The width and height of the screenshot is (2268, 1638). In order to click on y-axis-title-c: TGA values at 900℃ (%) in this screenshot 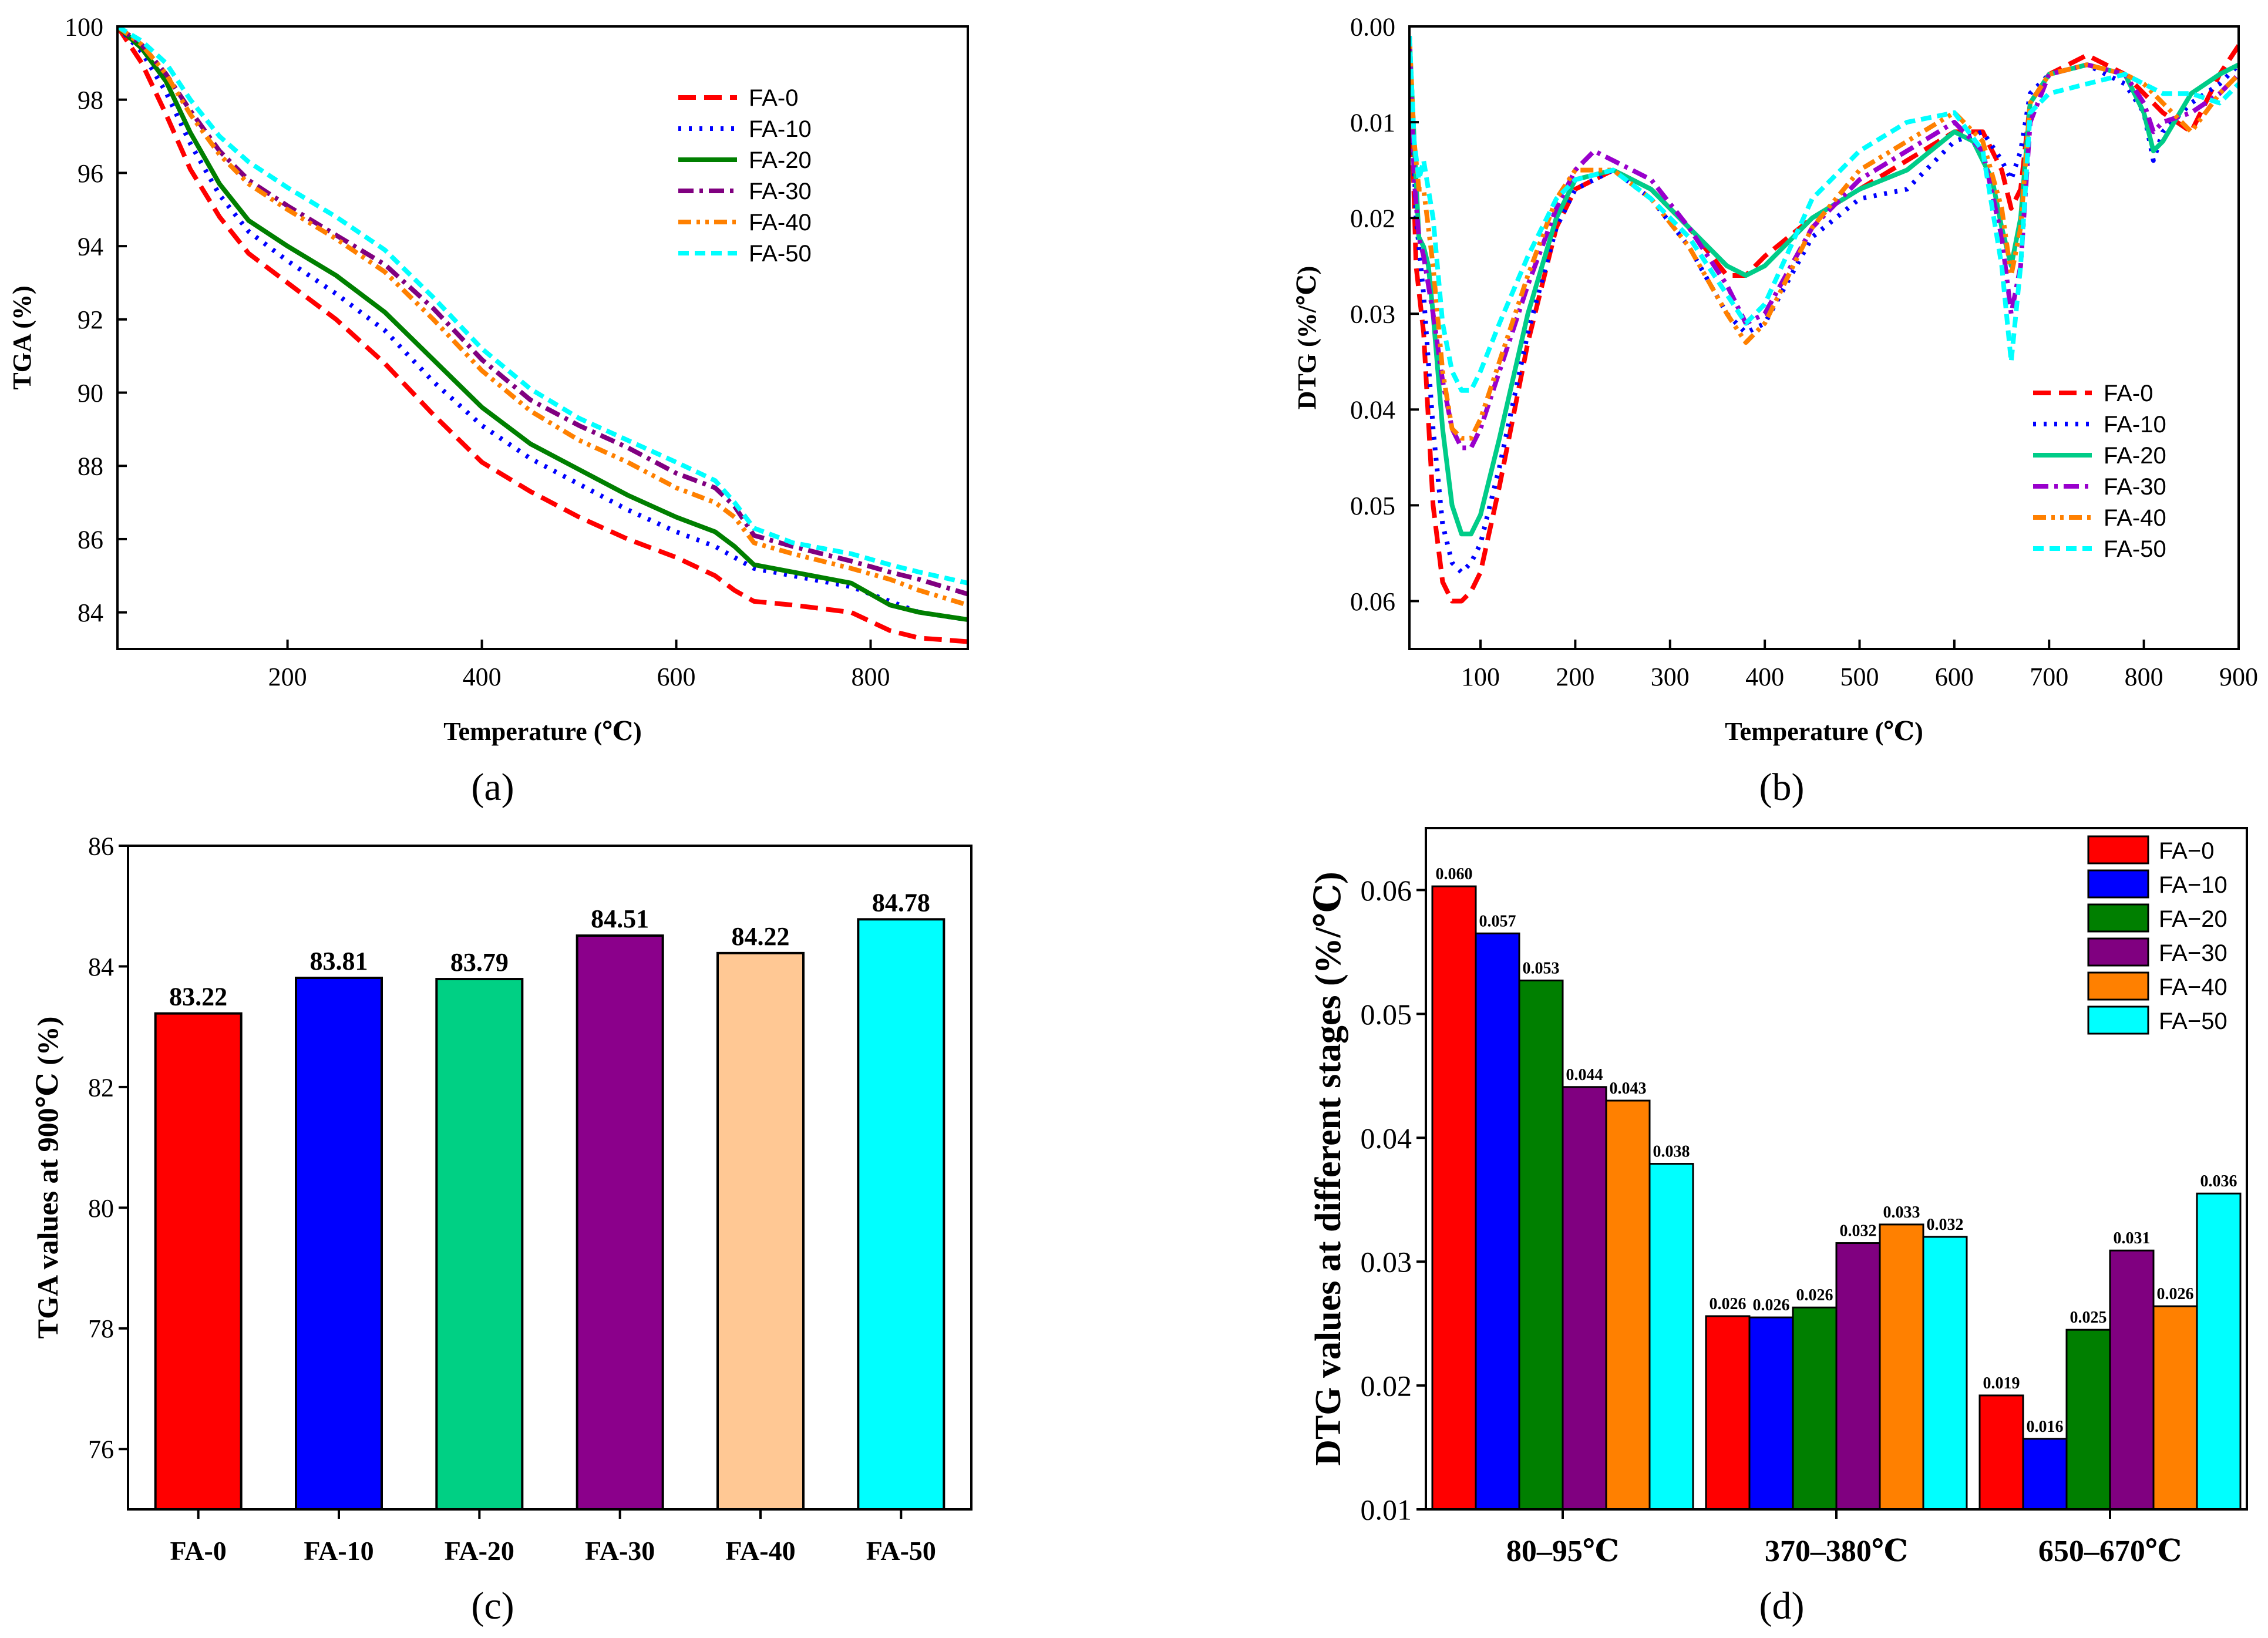, I will do `click(47, 1178)`.